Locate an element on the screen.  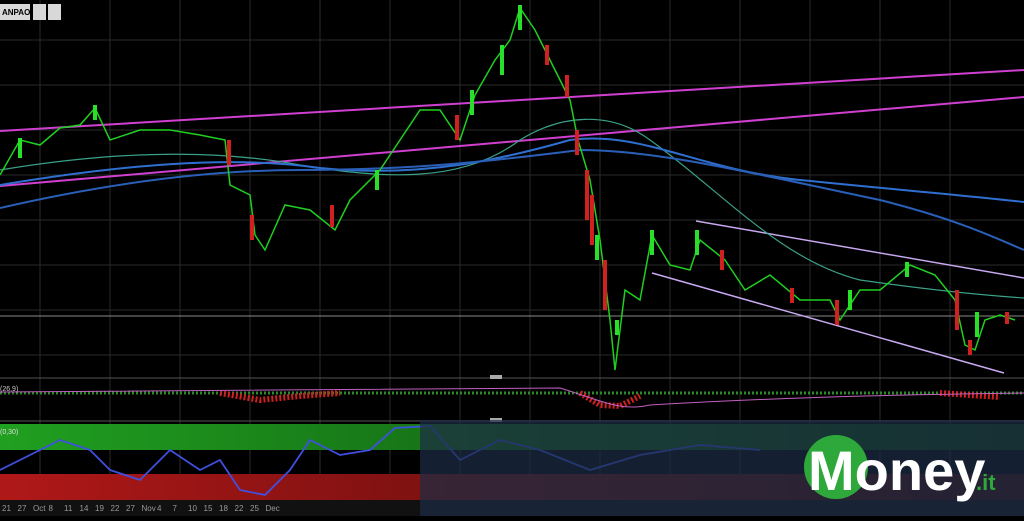
x-tick-label: 18 is located at coordinates (223, 508).